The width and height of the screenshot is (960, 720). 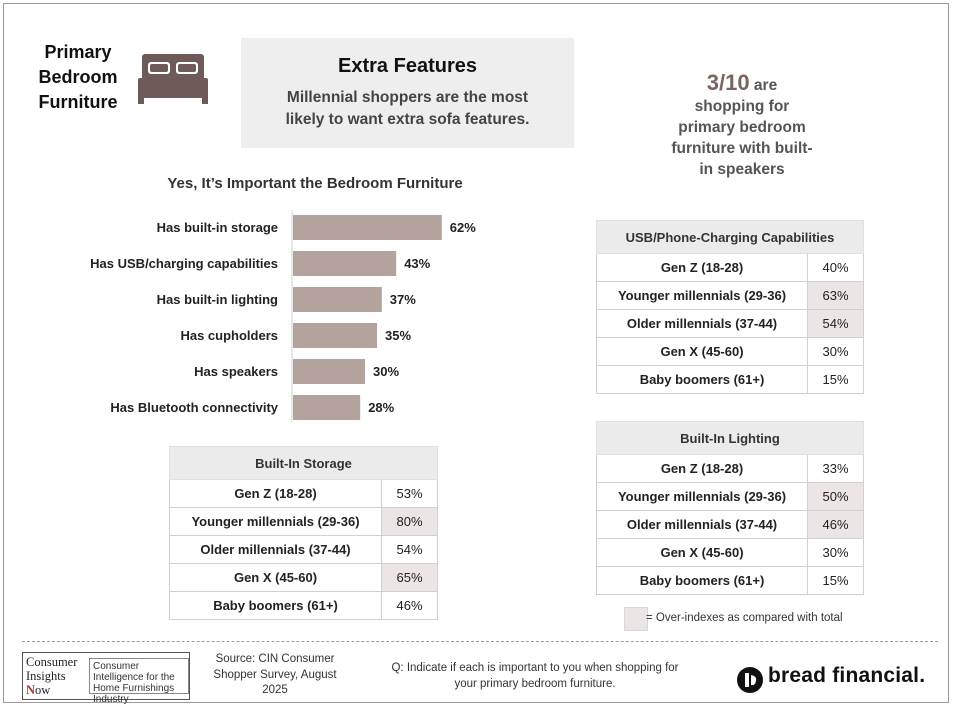 I want to click on table-row: Younger millennials (29-36) 80%, so click(x=303, y=521).